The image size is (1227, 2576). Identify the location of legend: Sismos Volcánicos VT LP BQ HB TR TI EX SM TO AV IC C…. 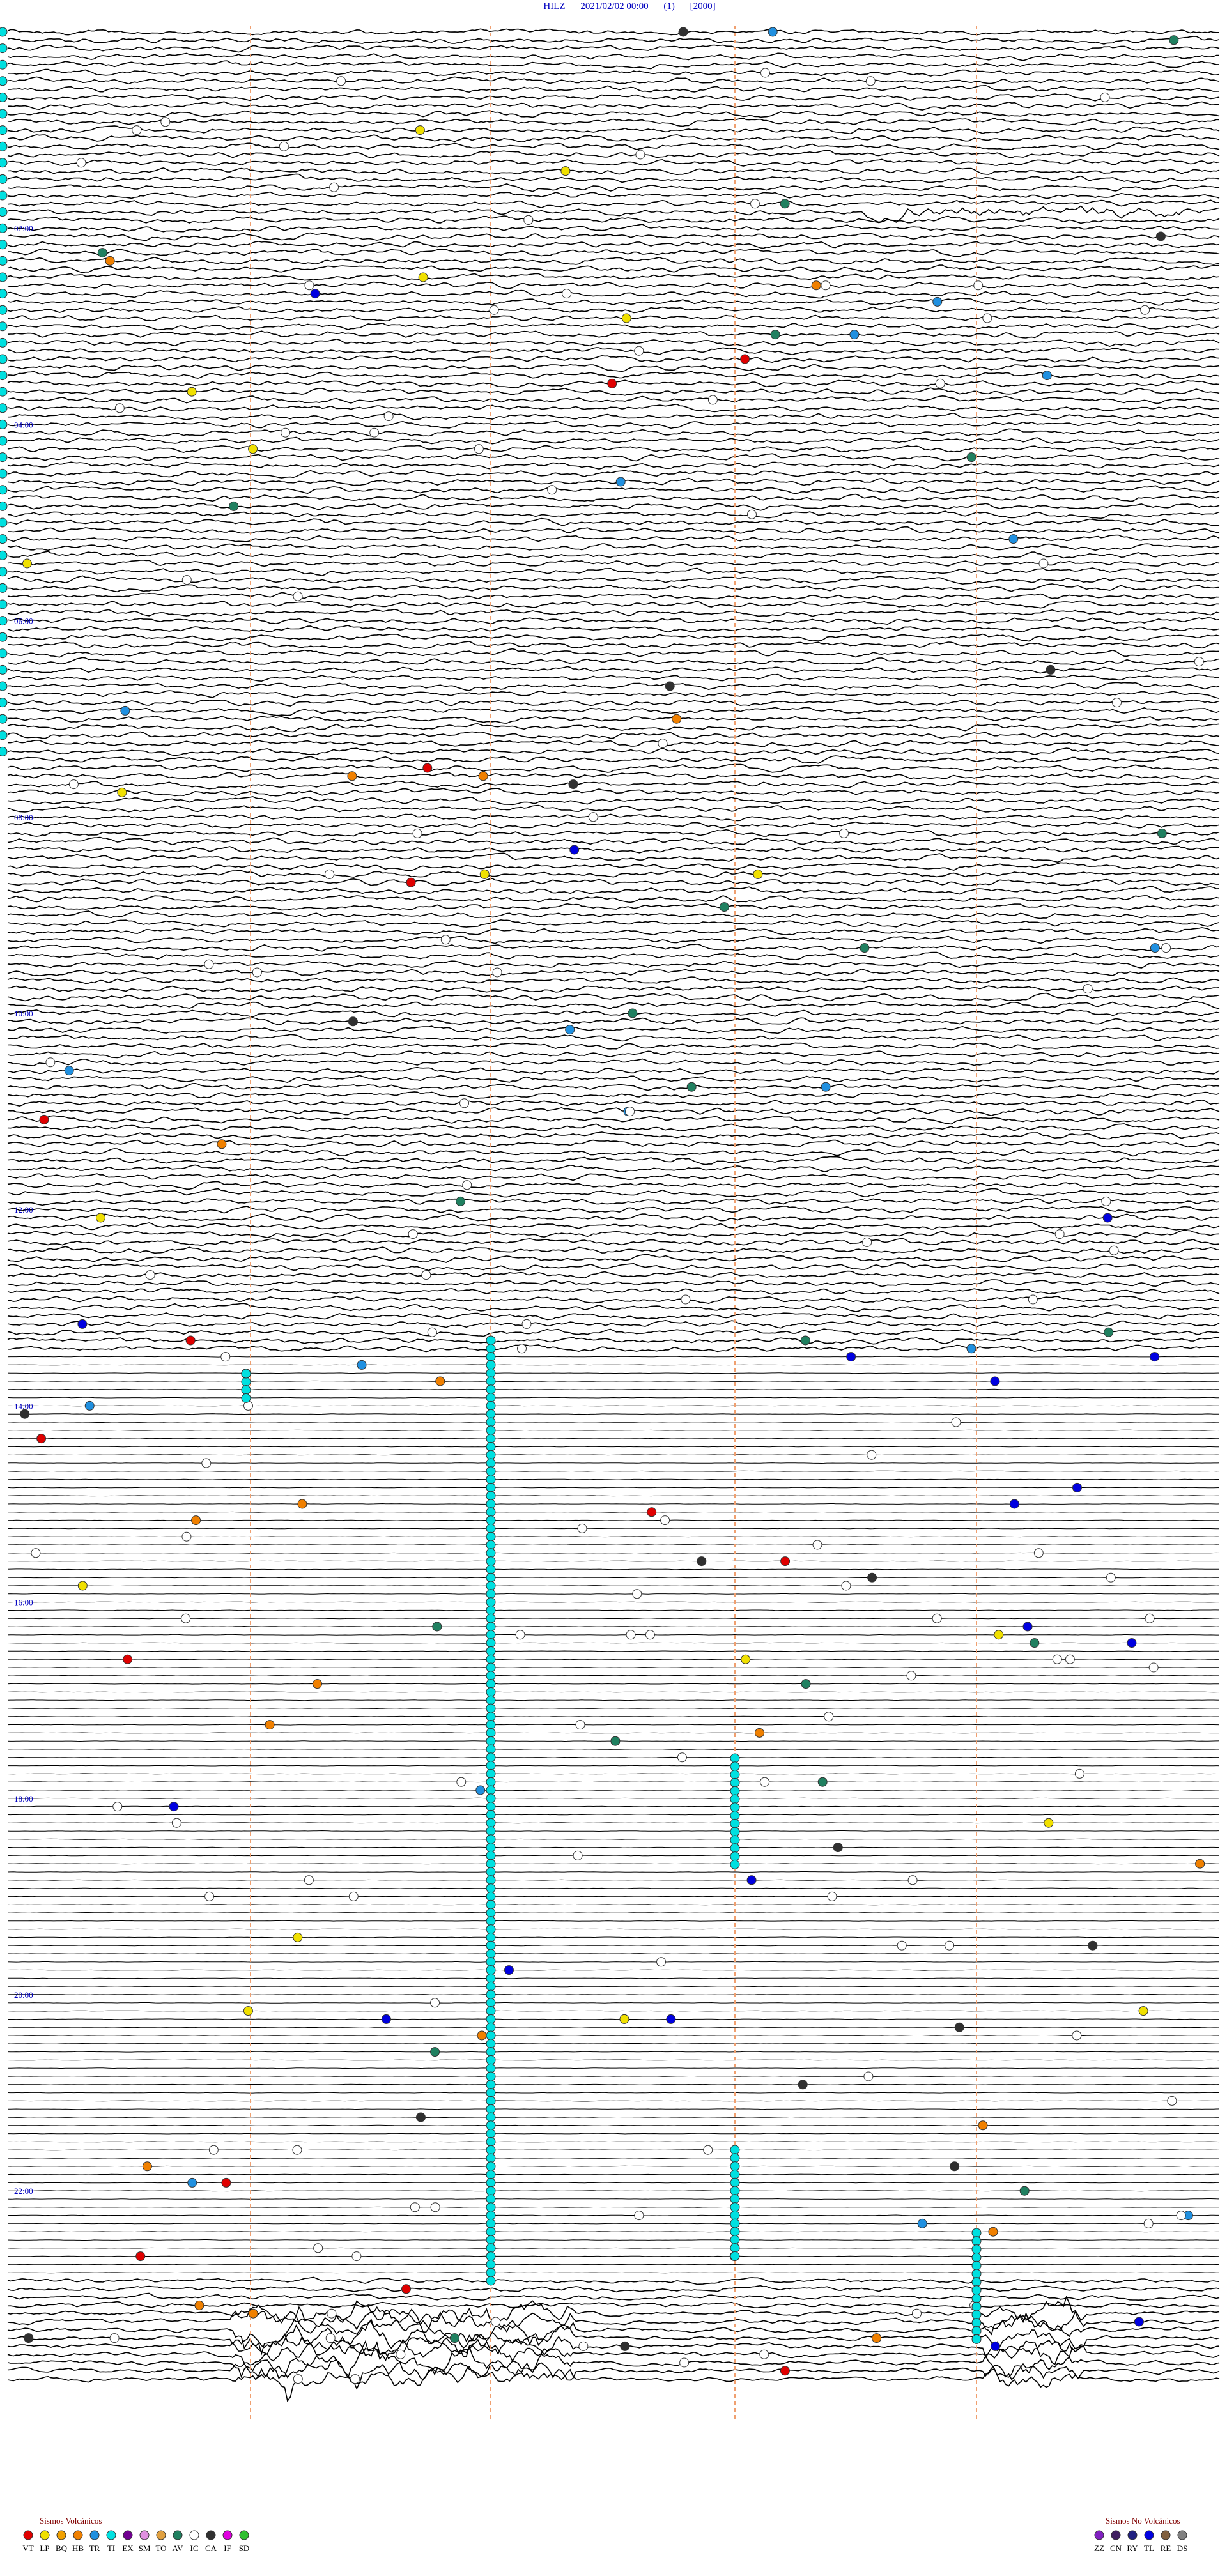
(604, 2534).